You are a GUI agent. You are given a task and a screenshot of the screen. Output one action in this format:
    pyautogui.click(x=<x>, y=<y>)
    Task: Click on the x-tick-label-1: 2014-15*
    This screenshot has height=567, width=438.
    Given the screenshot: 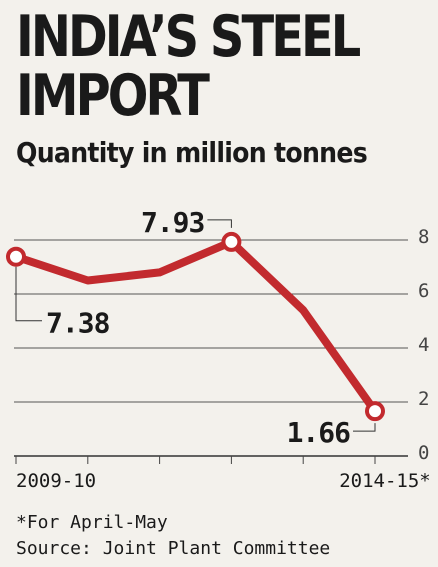 What is the action you would take?
    pyautogui.click(x=385, y=481)
    